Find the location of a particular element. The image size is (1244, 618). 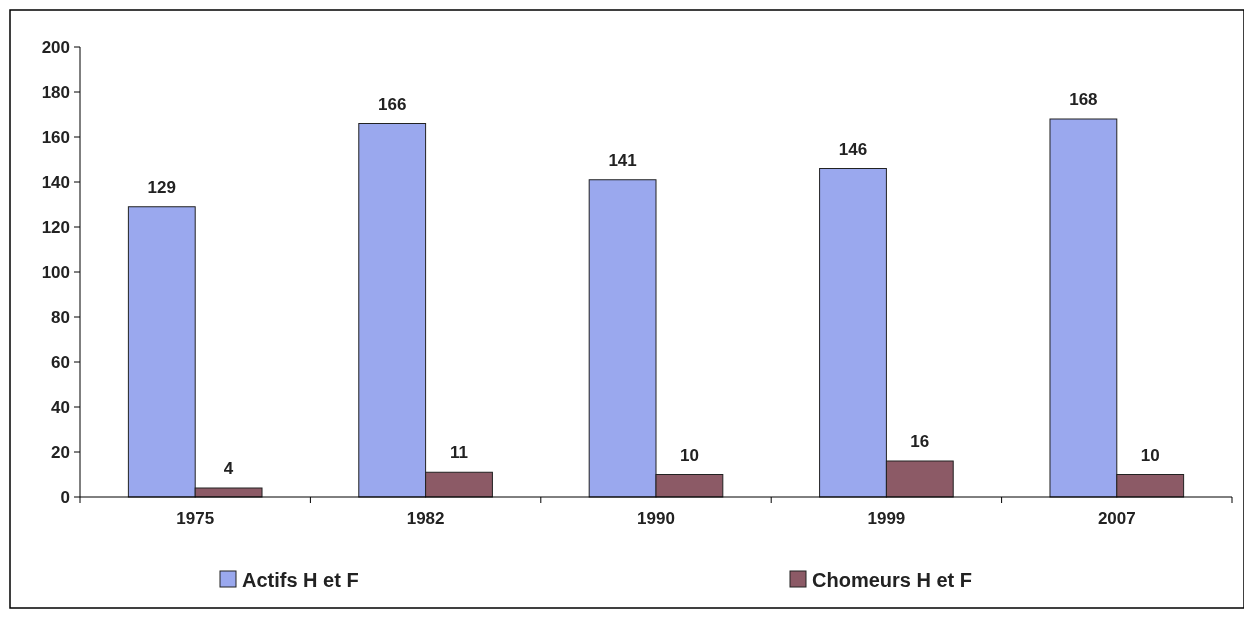

legend-label: Chomeurs H et F is located at coordinates (892, 580).